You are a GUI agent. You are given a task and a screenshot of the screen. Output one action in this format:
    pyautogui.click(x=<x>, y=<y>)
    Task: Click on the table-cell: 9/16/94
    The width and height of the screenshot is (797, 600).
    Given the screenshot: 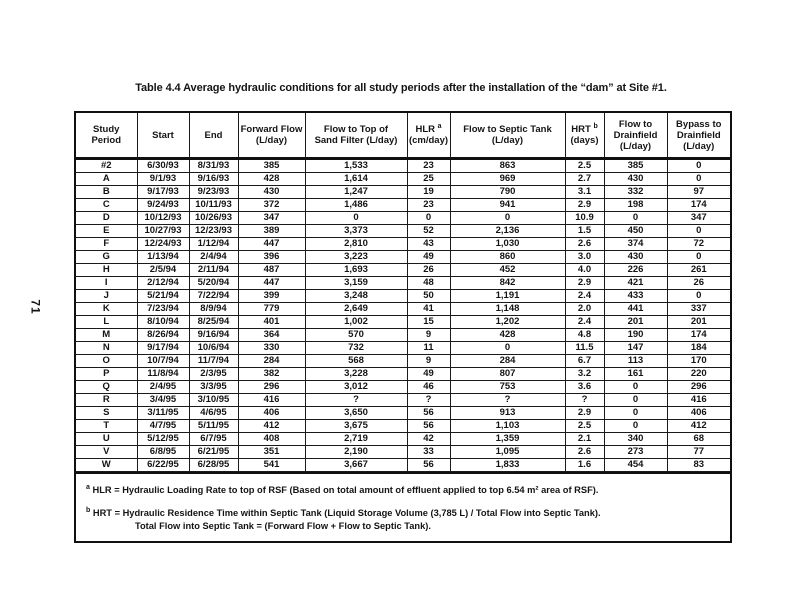 What is the action you would take?
    pyautogui.click(x=213, y=335)
    